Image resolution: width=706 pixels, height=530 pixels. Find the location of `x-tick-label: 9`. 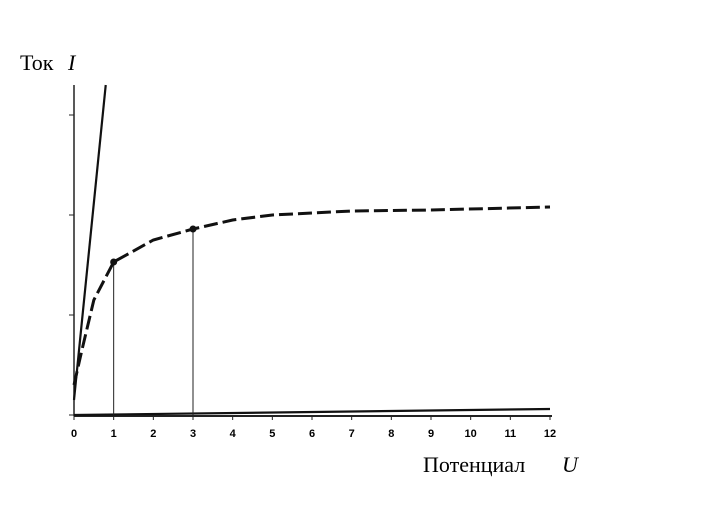

x-tick-label: 9 is located at coordinates (431, 434).